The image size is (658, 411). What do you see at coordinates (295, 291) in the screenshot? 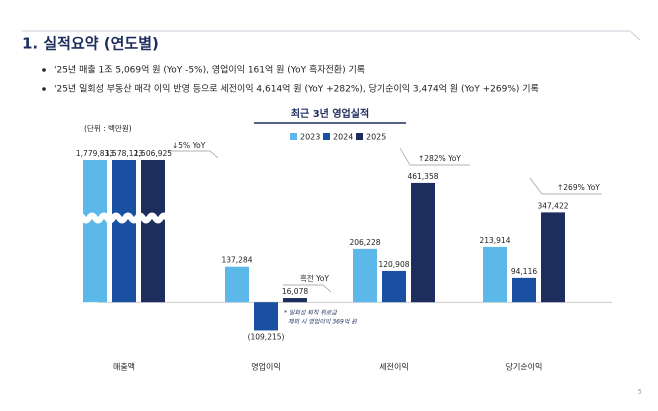
I see `value-label: 16,078` at bounding box center [295, 291].